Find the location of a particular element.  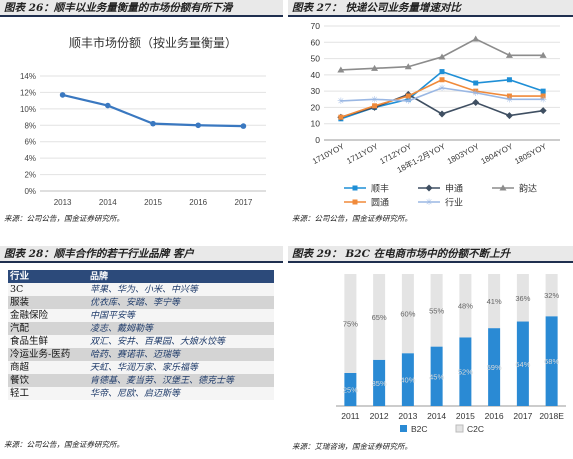

table-row: 轻工 华帝、尼欧、启迈斯等 is located at coordinates (141, 393).